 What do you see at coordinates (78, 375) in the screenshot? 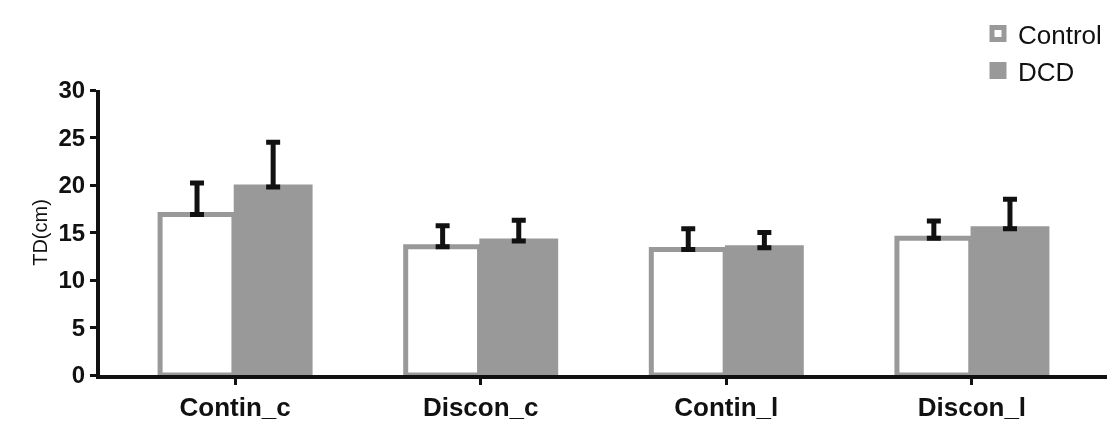
I see `y-tick-label: 0` at bounding box center [78, 375].